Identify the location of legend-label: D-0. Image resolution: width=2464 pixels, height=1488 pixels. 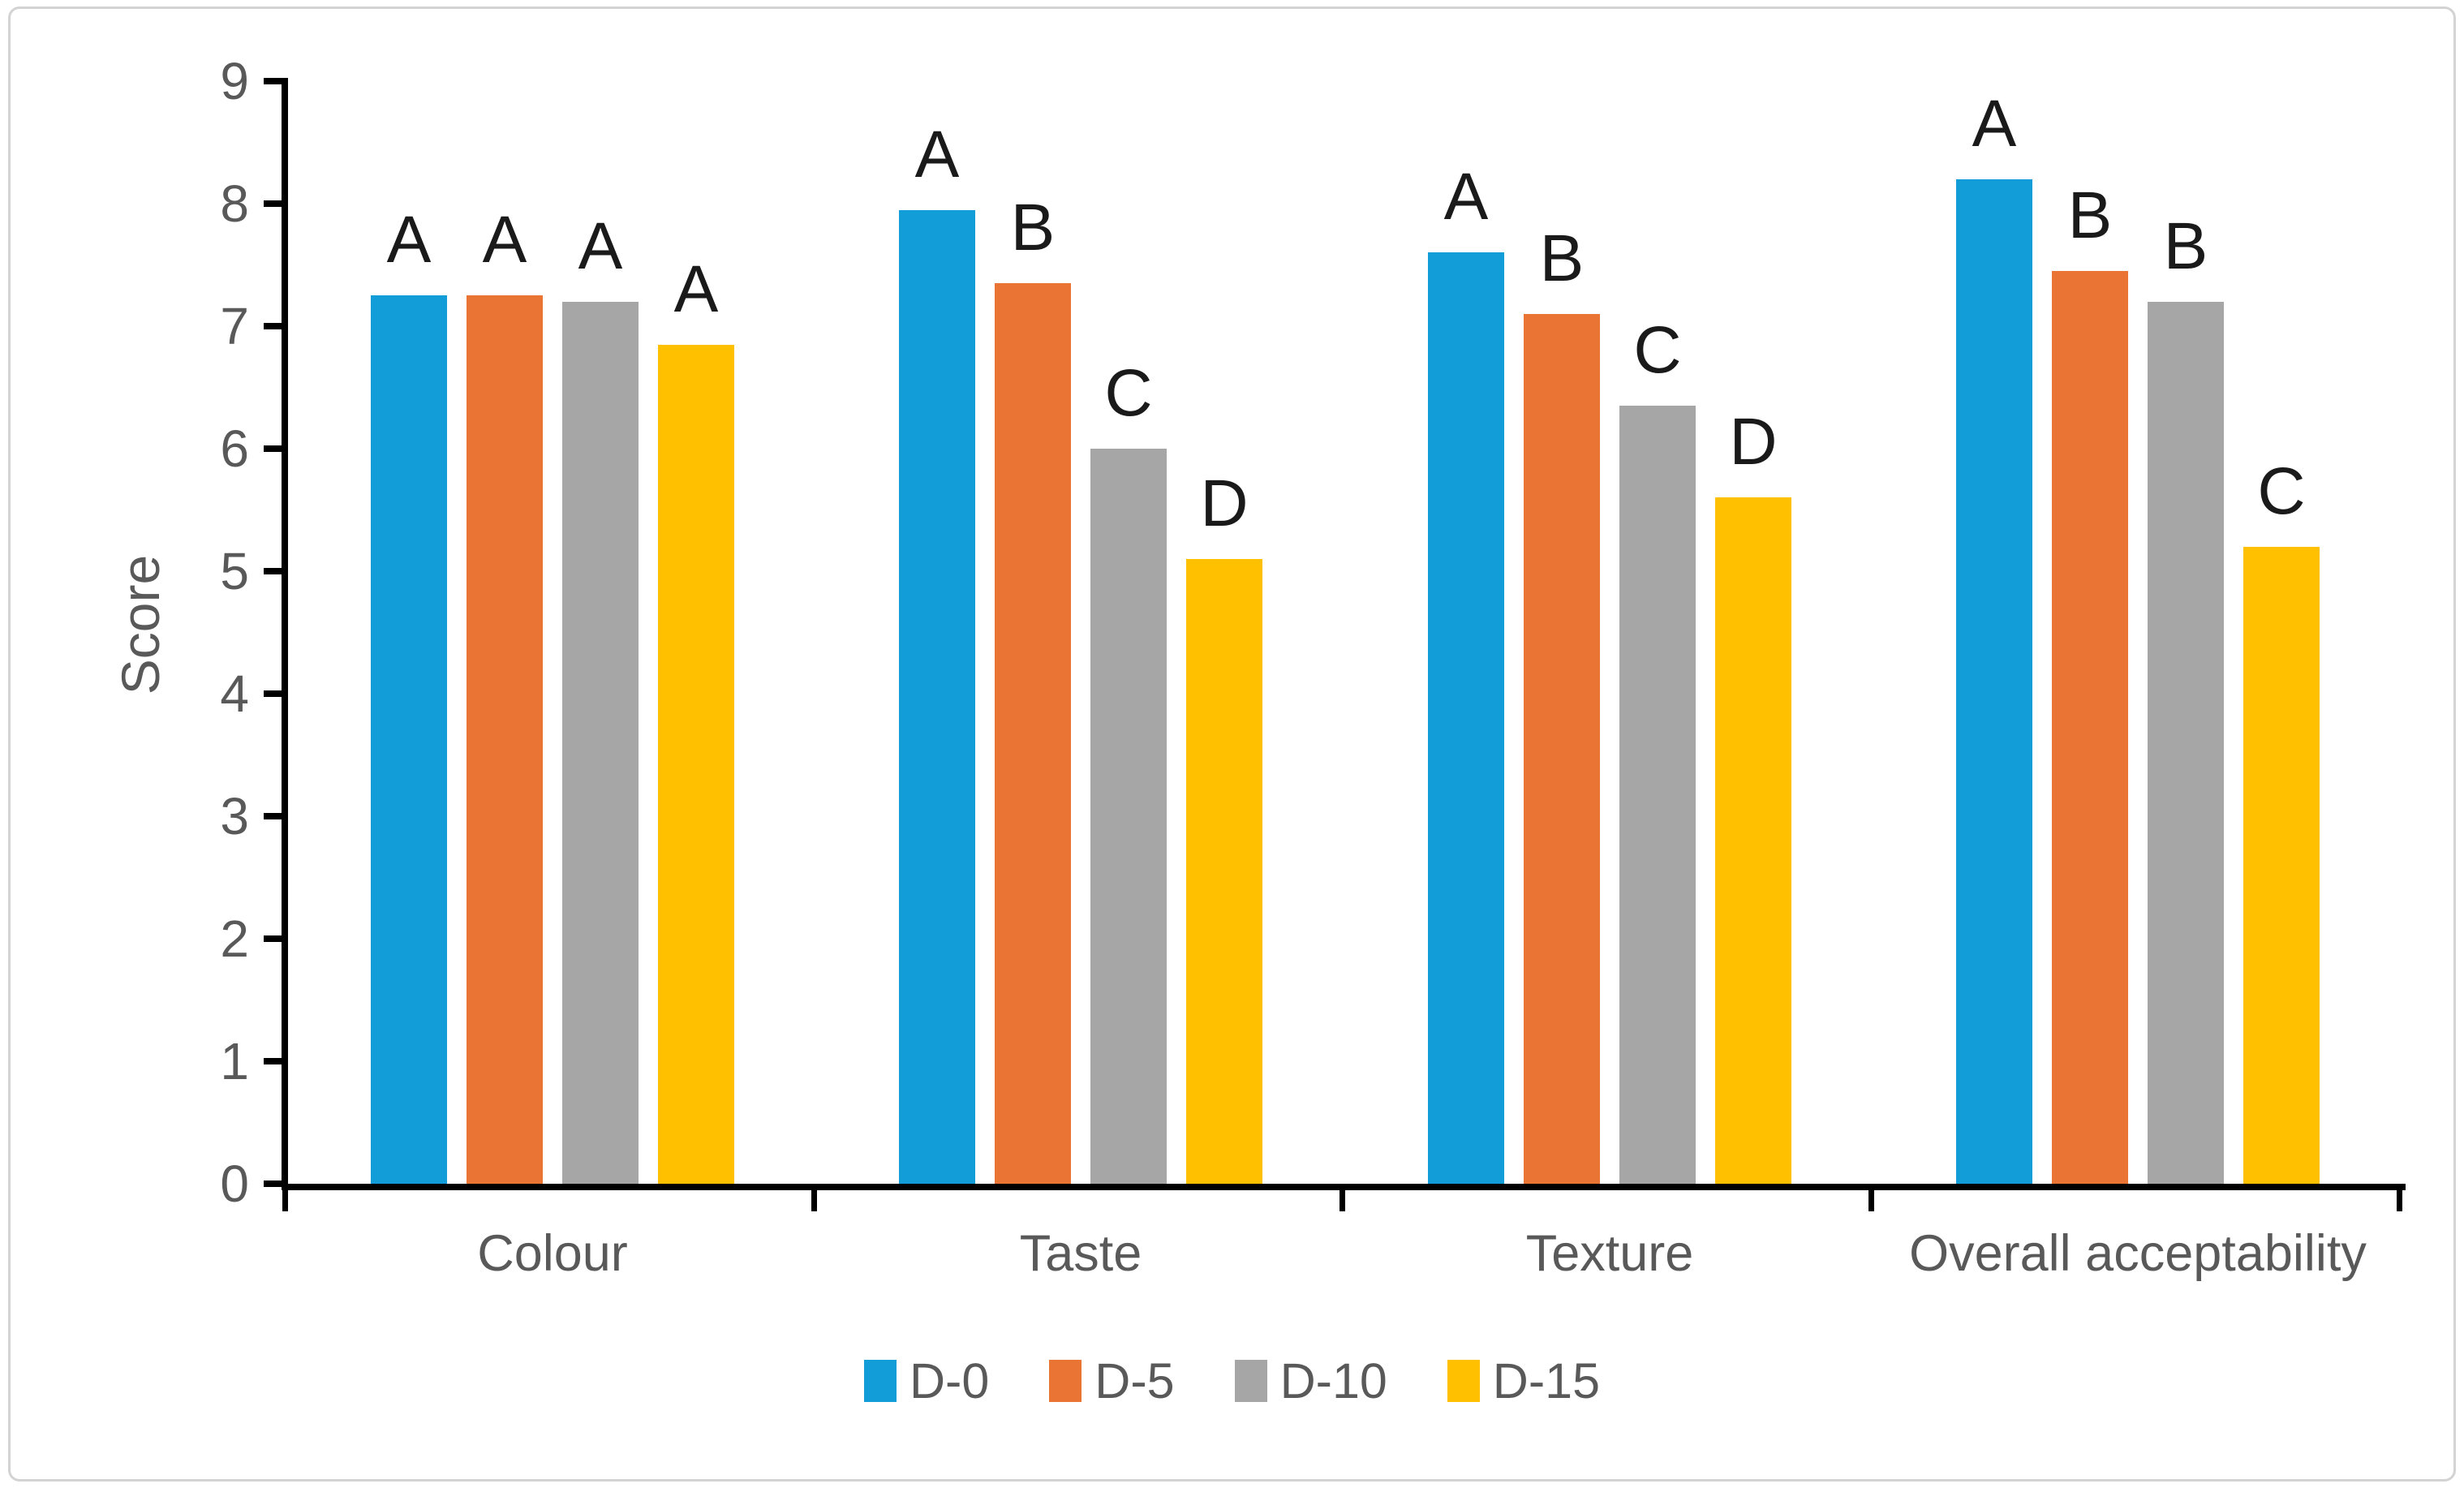
(949, 1380).